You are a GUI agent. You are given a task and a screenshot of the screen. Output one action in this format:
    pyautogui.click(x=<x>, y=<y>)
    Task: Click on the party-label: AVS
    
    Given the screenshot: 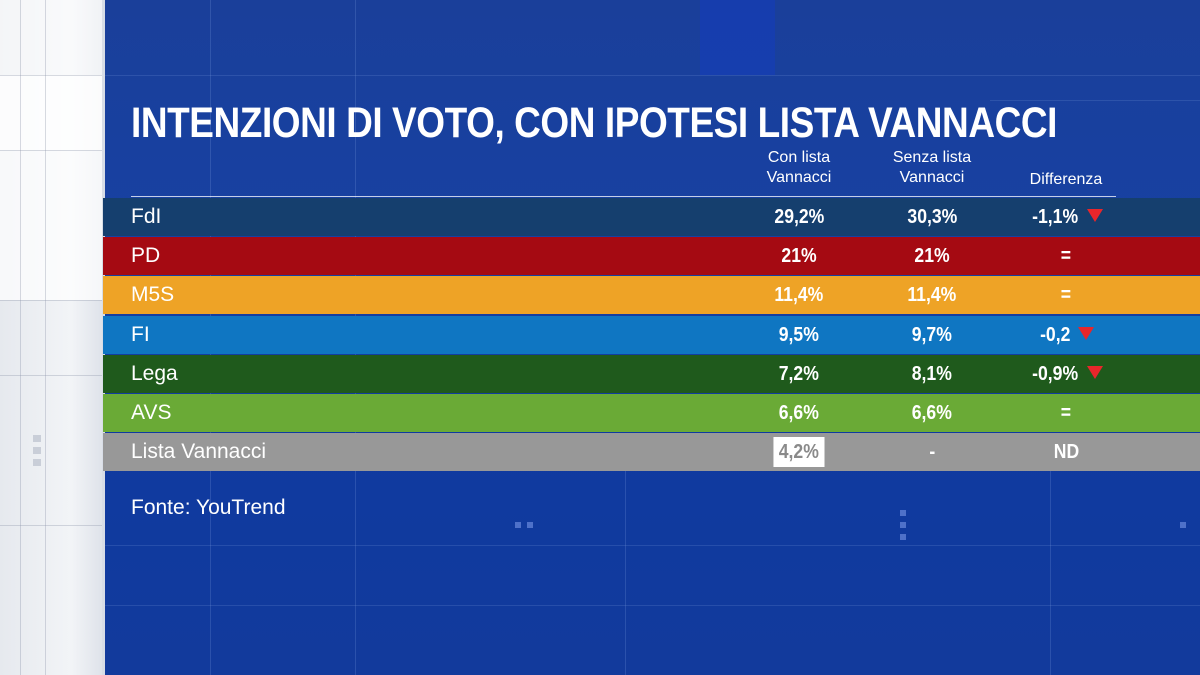 What is the action you would take?
    pyautogui.click(x=151, y=412)
    